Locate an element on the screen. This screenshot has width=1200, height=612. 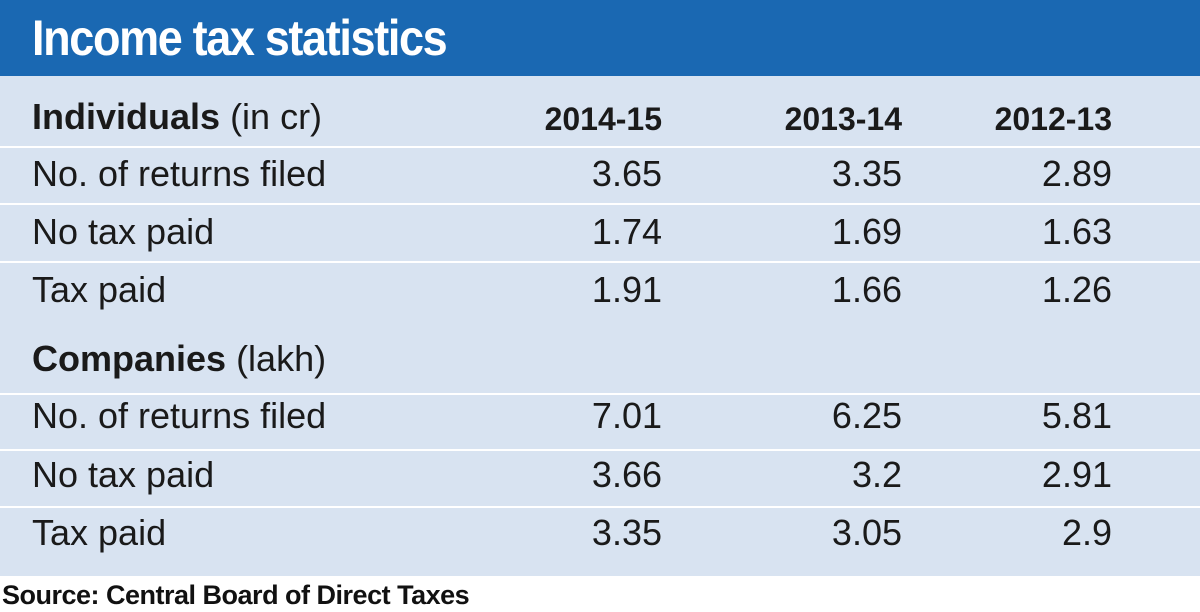
section-unit: (in cr) is located at coordinates (276, 116).